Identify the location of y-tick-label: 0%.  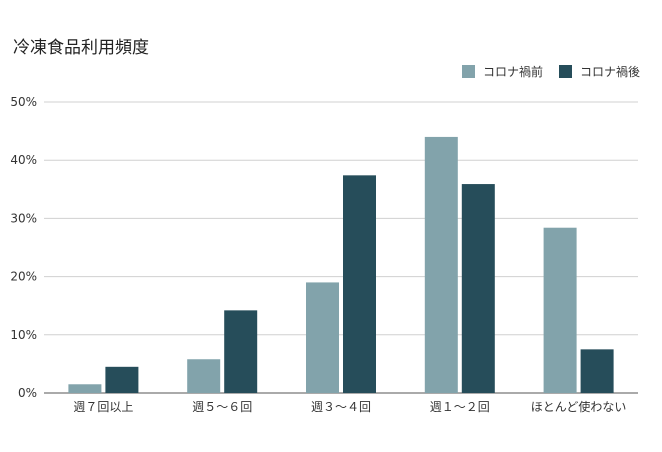
(27, 393).